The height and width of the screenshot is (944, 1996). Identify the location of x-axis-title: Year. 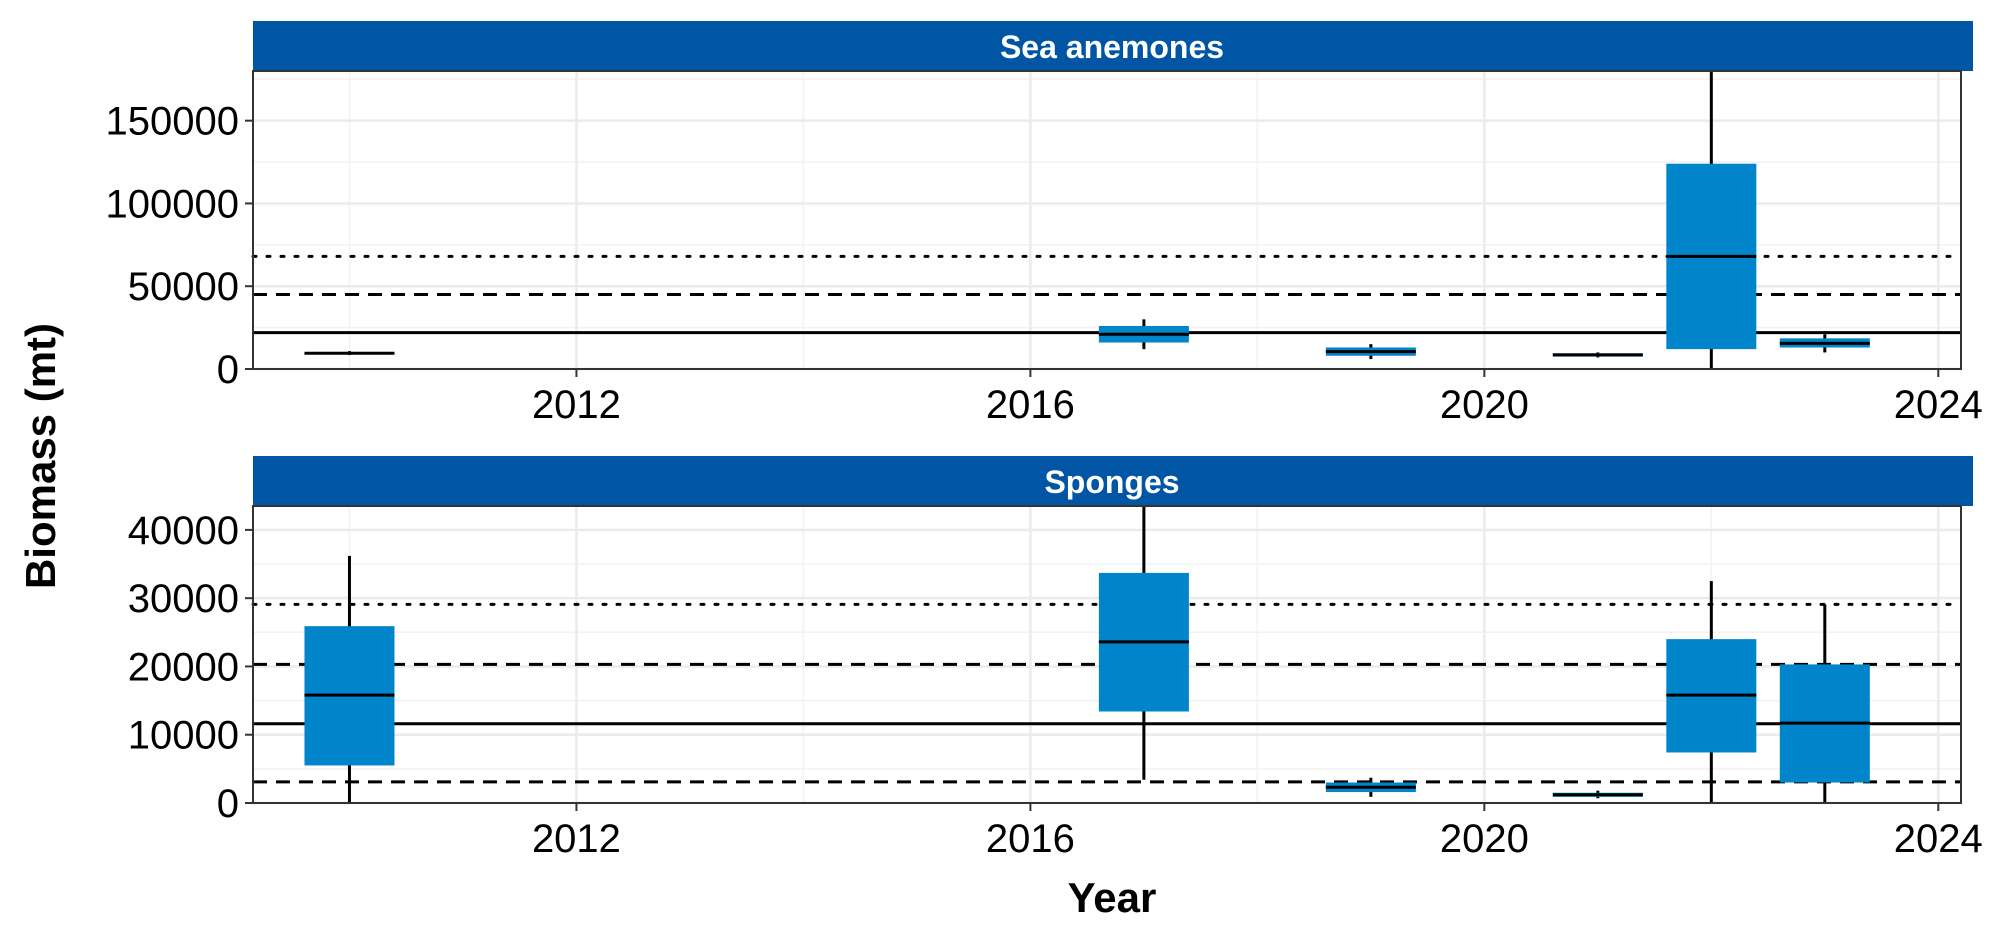
(1112, 897).